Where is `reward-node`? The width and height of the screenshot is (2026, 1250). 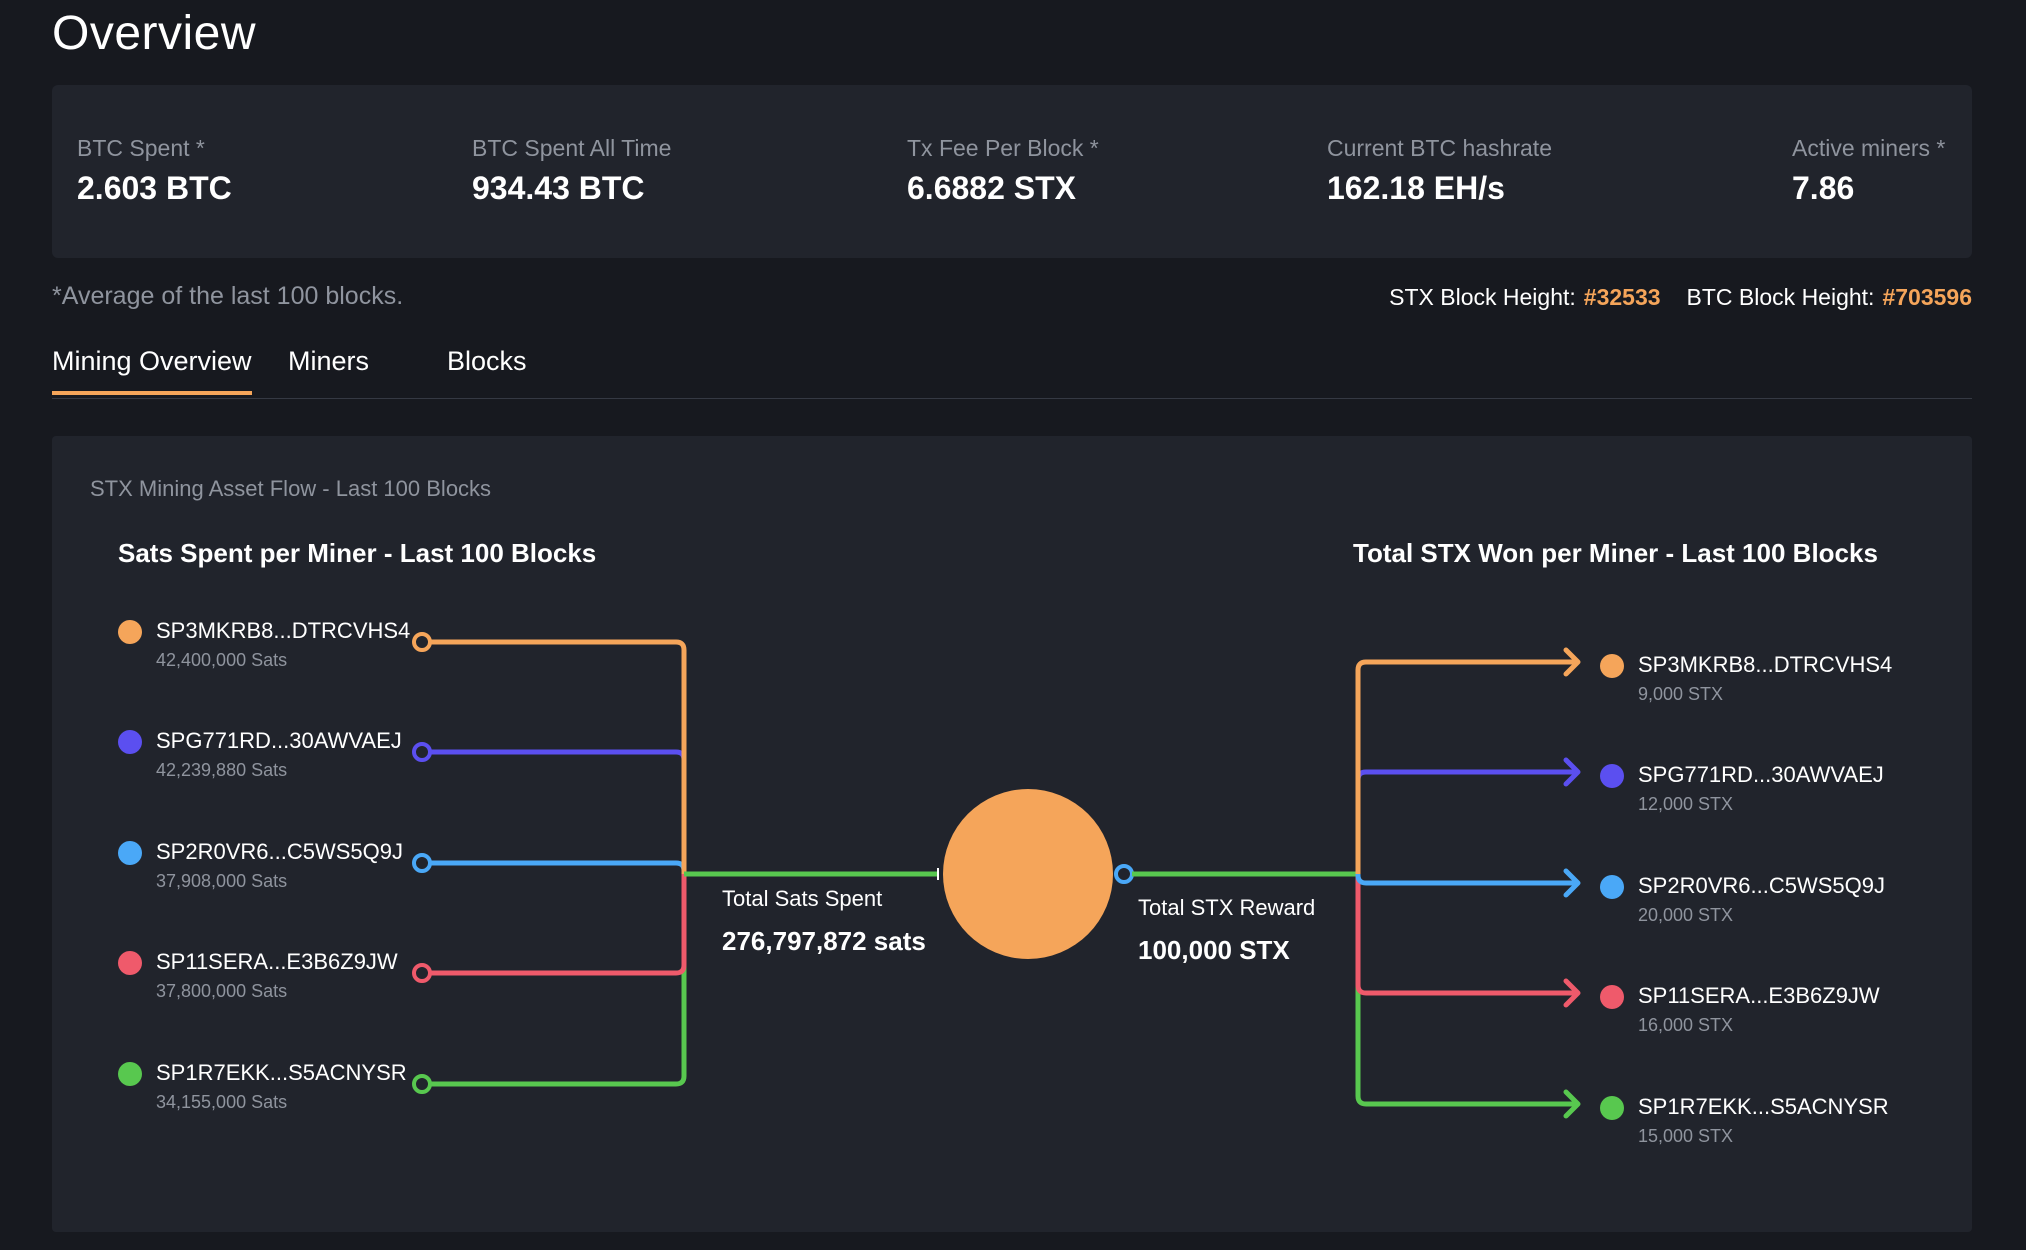 reward-node is located at coordinates (1124, 874).